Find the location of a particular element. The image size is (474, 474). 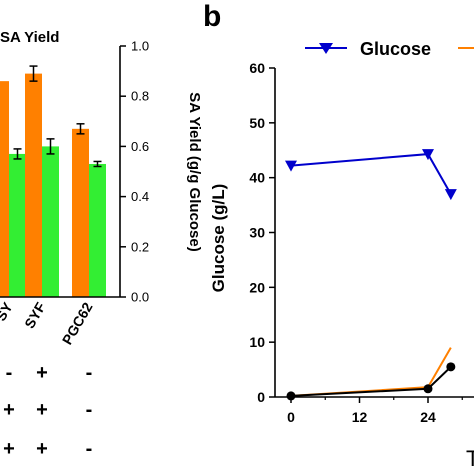

tick-label: 40 is located at coordinates (257, 178).